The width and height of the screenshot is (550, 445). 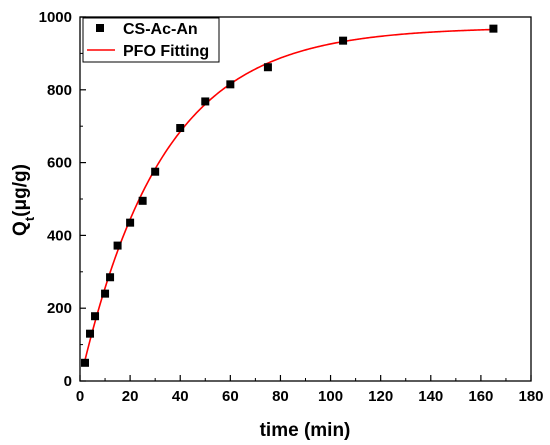 I want to click on x-axis-title: time (min), so click(x=305, y=430).